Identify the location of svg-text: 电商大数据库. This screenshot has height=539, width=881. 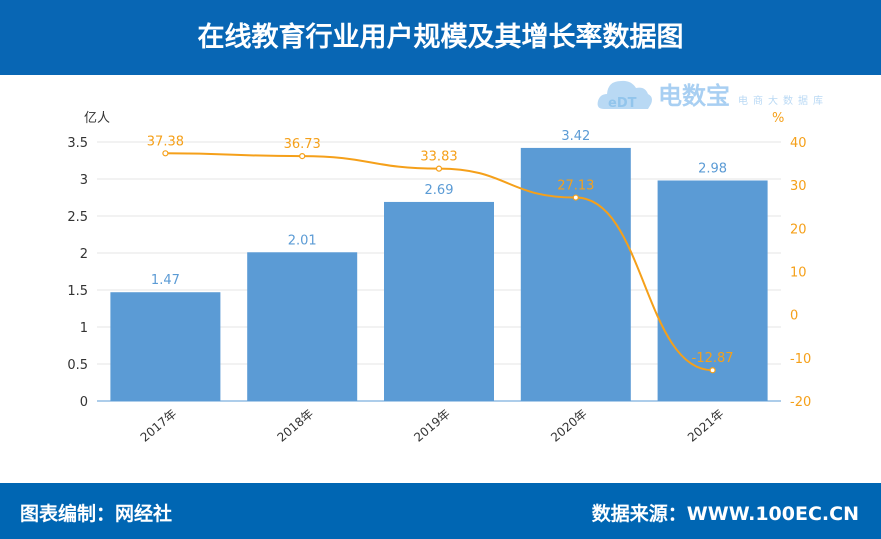
(783, 100).